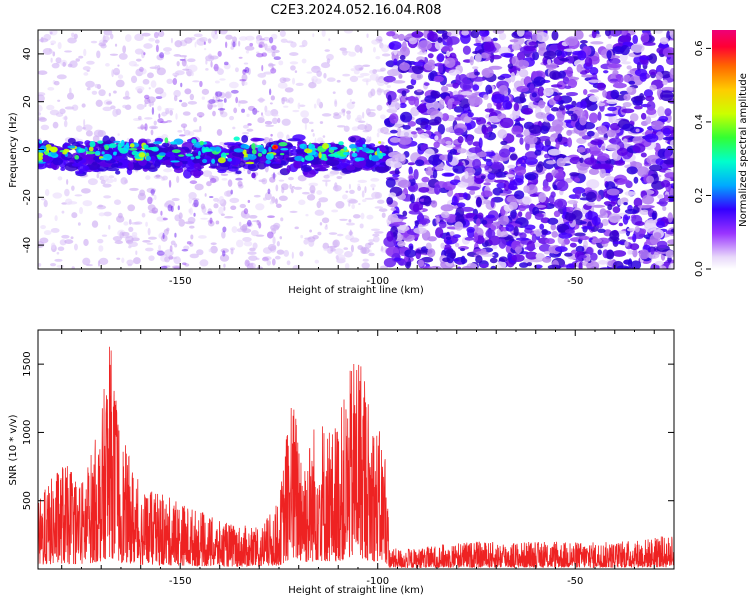 Image resolution: width=750 pixels, height=600 pixels. I want to click on colorbar-tick-label: 0.4, so click(699, 122).